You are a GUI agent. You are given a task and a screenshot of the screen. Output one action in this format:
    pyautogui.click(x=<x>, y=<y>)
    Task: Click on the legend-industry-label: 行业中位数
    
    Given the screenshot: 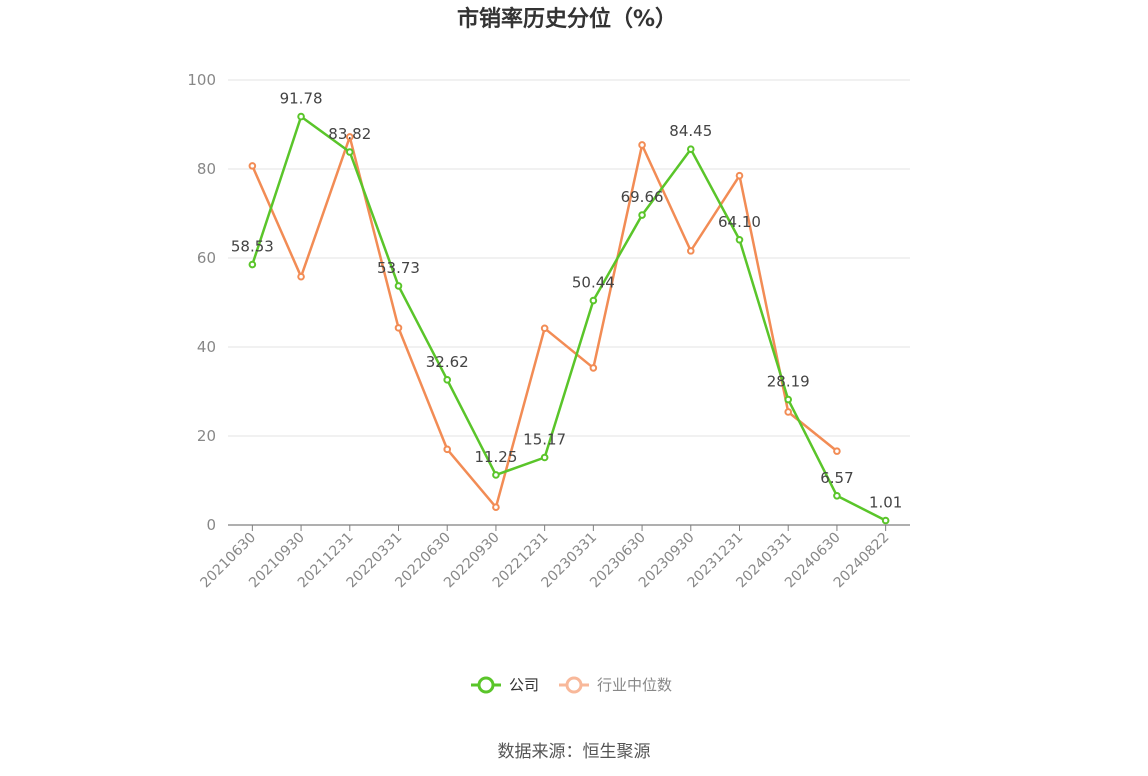 What is the action you would take?
    pyautogui.click(x=634, y=685)
    